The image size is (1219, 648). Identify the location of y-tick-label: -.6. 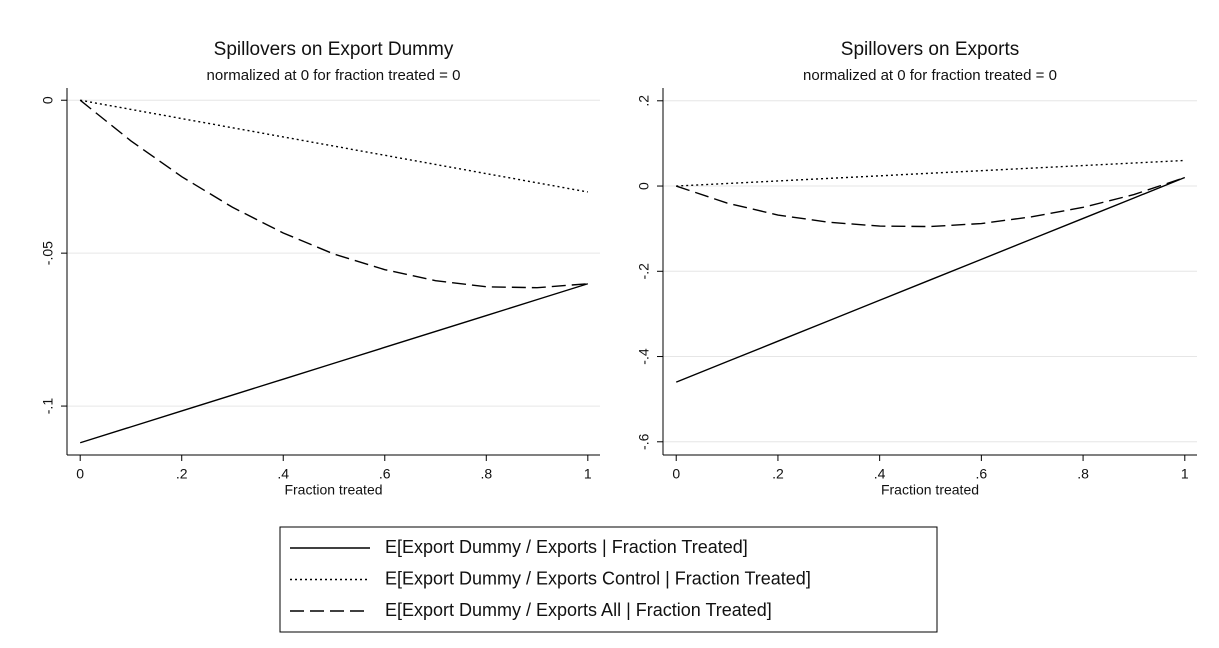
(644, 441).